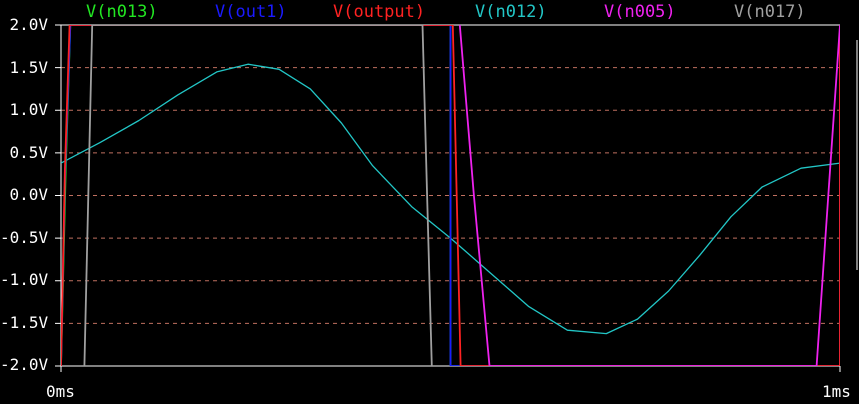 The image size is (859, 404). Describe the element at coordinates (28, 67) in the screenshot. I see `y-tick-label: 1.5V` at that location.